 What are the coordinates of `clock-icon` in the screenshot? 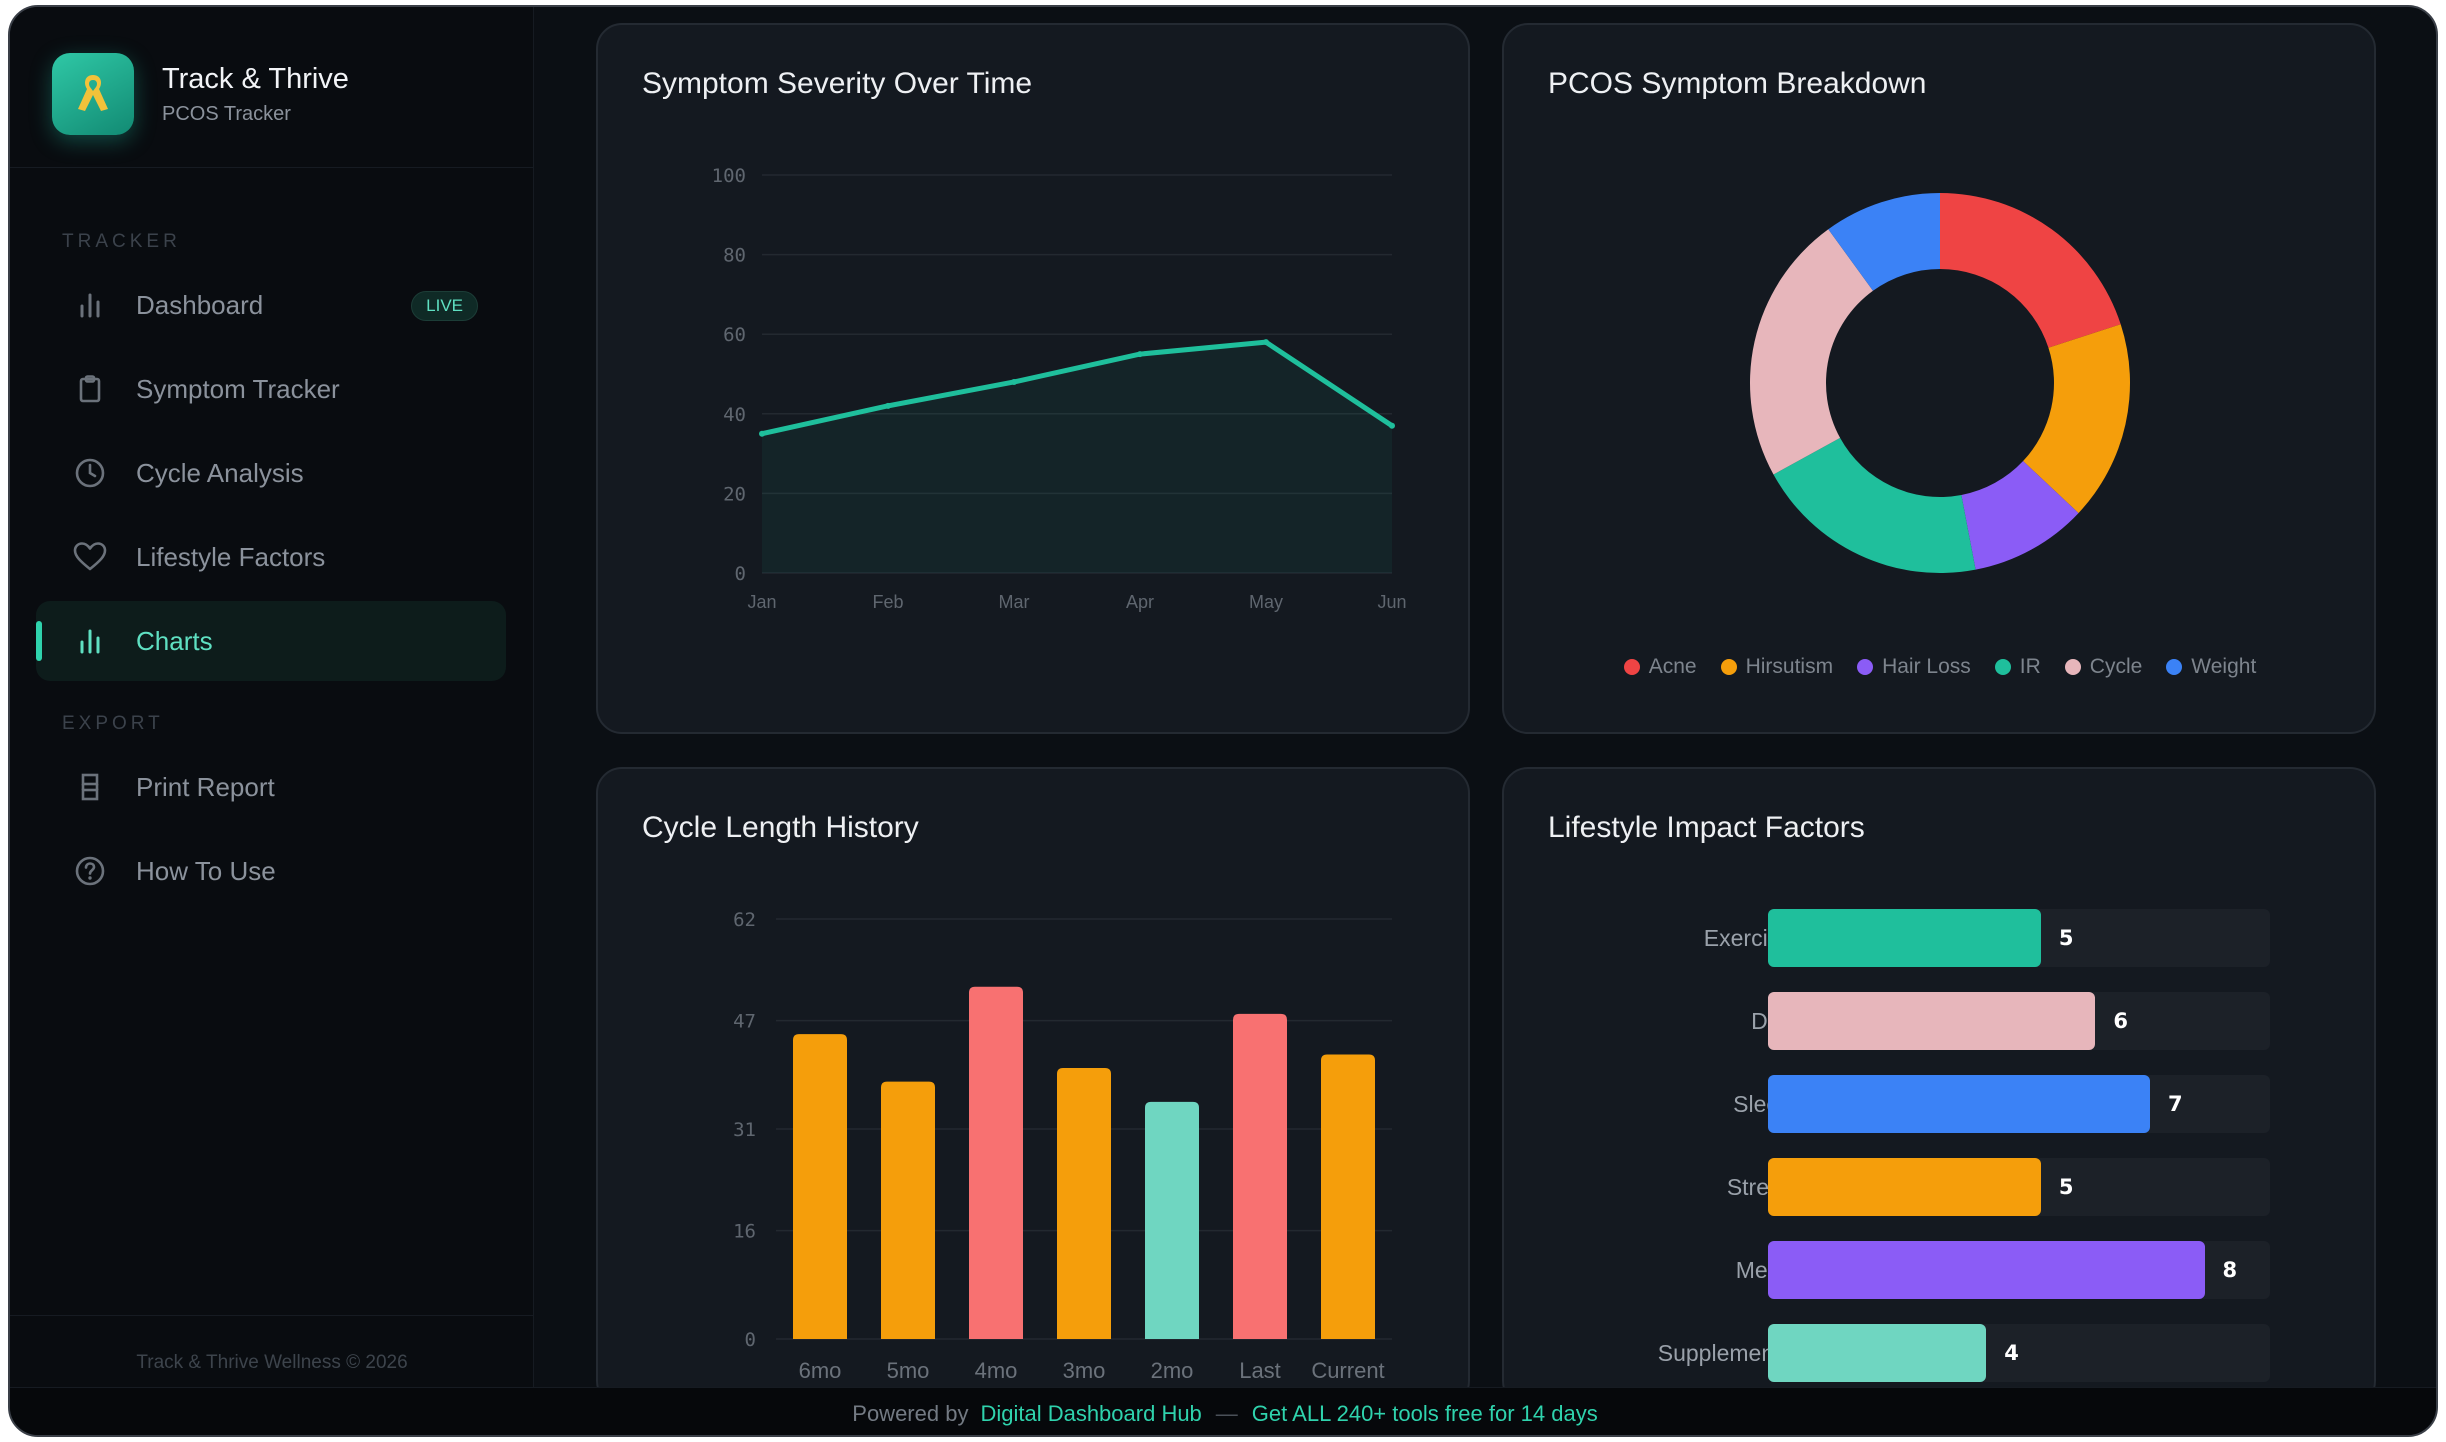 It's located at (90, 473).